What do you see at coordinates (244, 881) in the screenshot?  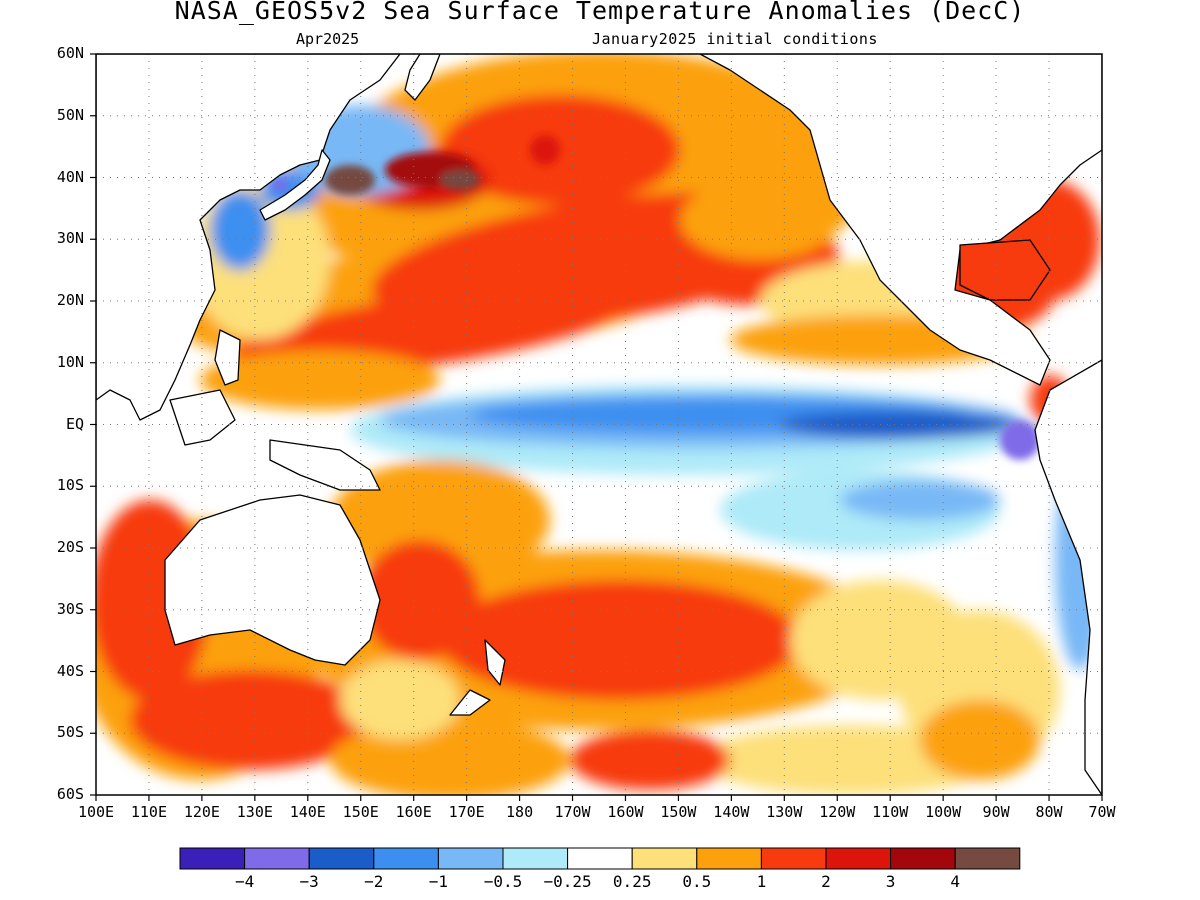 I see `colorbar-tick-label: −4` at bounding box center [244, 881].